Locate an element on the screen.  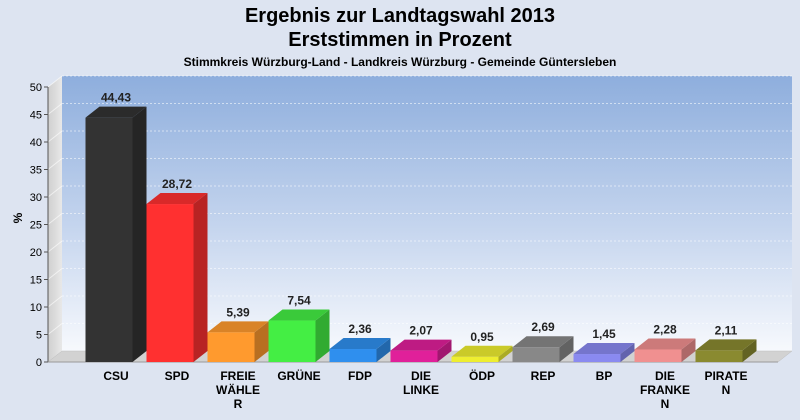
y-tick-label: 40 is located at coordinates (36, 143).